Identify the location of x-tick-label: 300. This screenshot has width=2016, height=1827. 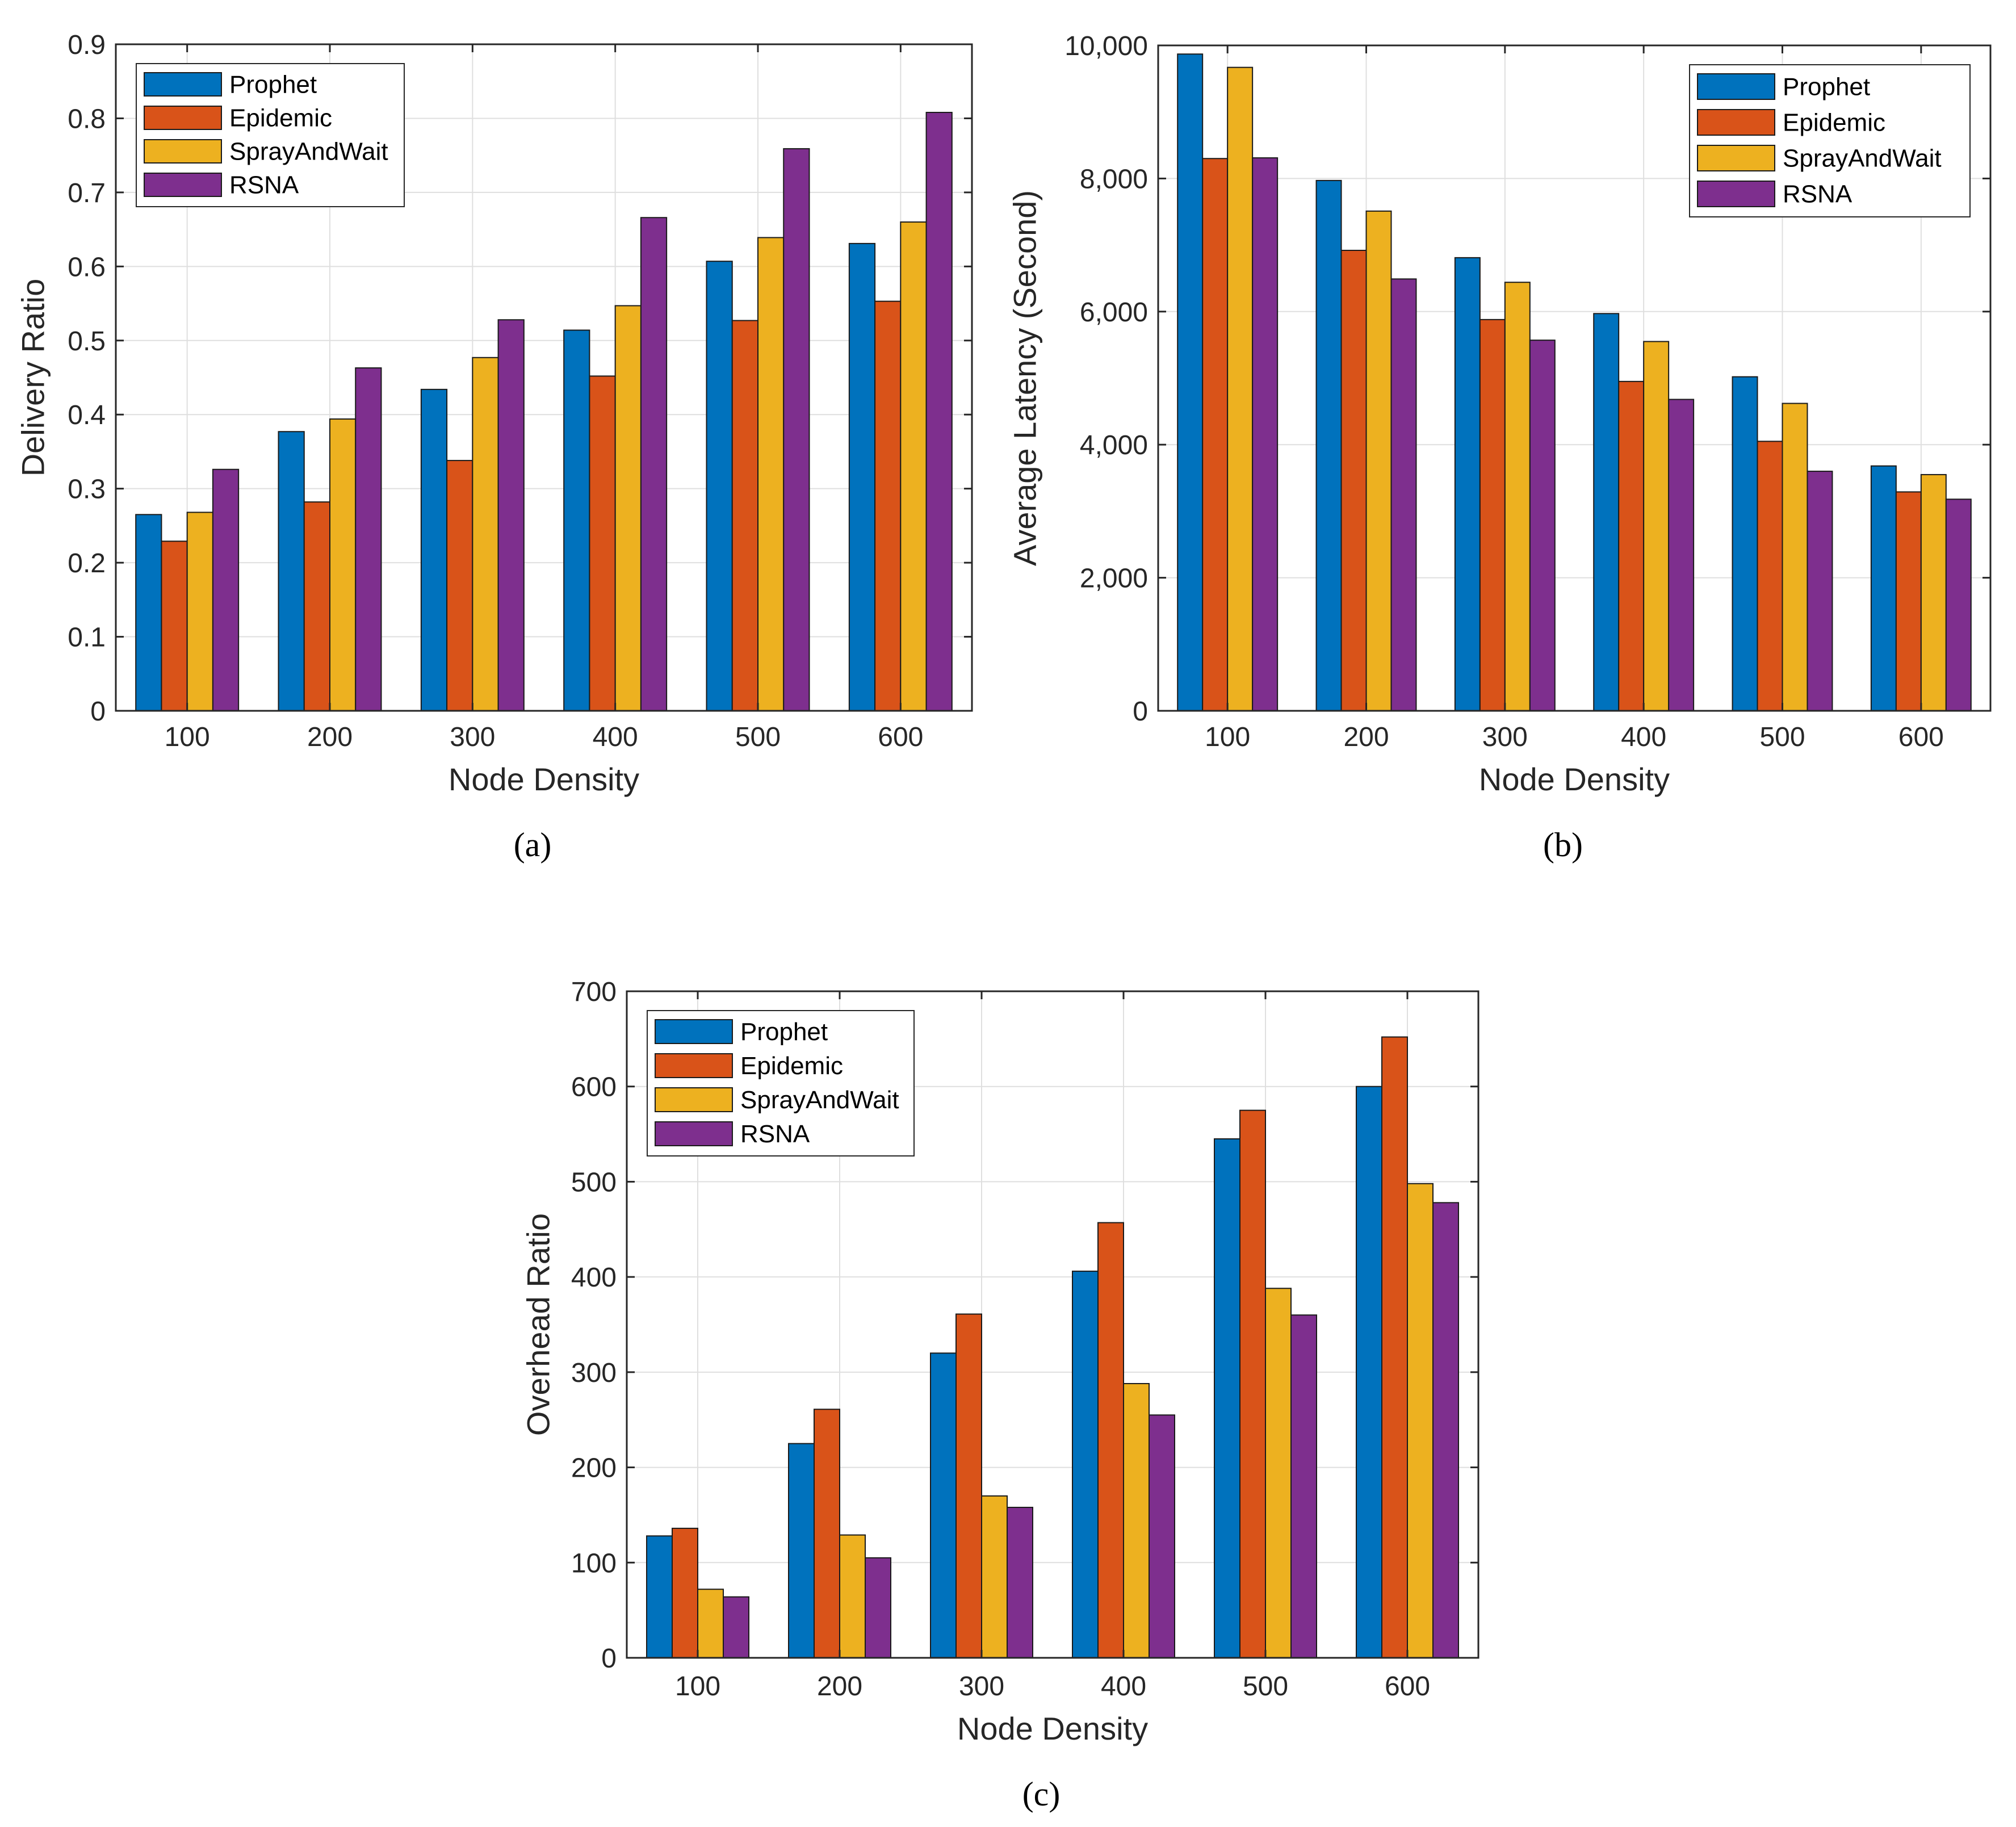
(472, 737).